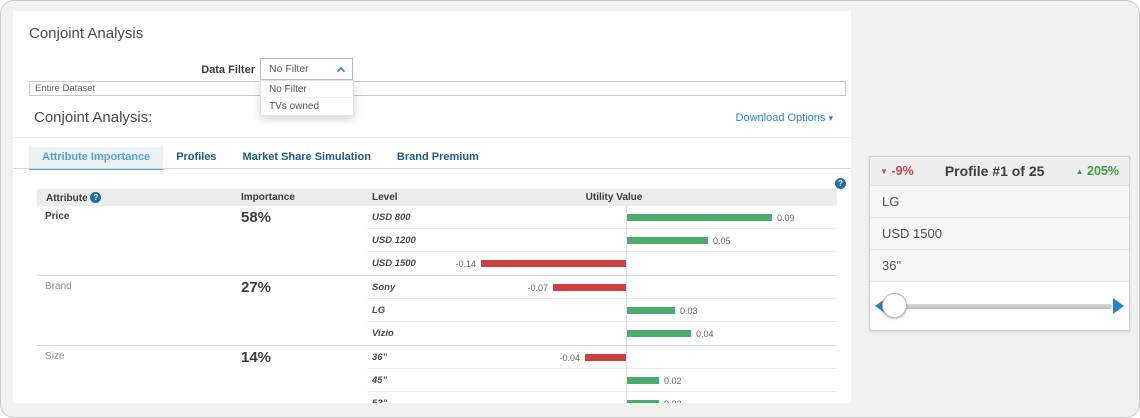 This screenshot has height=418, width=1140. Describe the element at coordinates (432, 168) in the screenshot. I see `tab-bar-underline` at that location.